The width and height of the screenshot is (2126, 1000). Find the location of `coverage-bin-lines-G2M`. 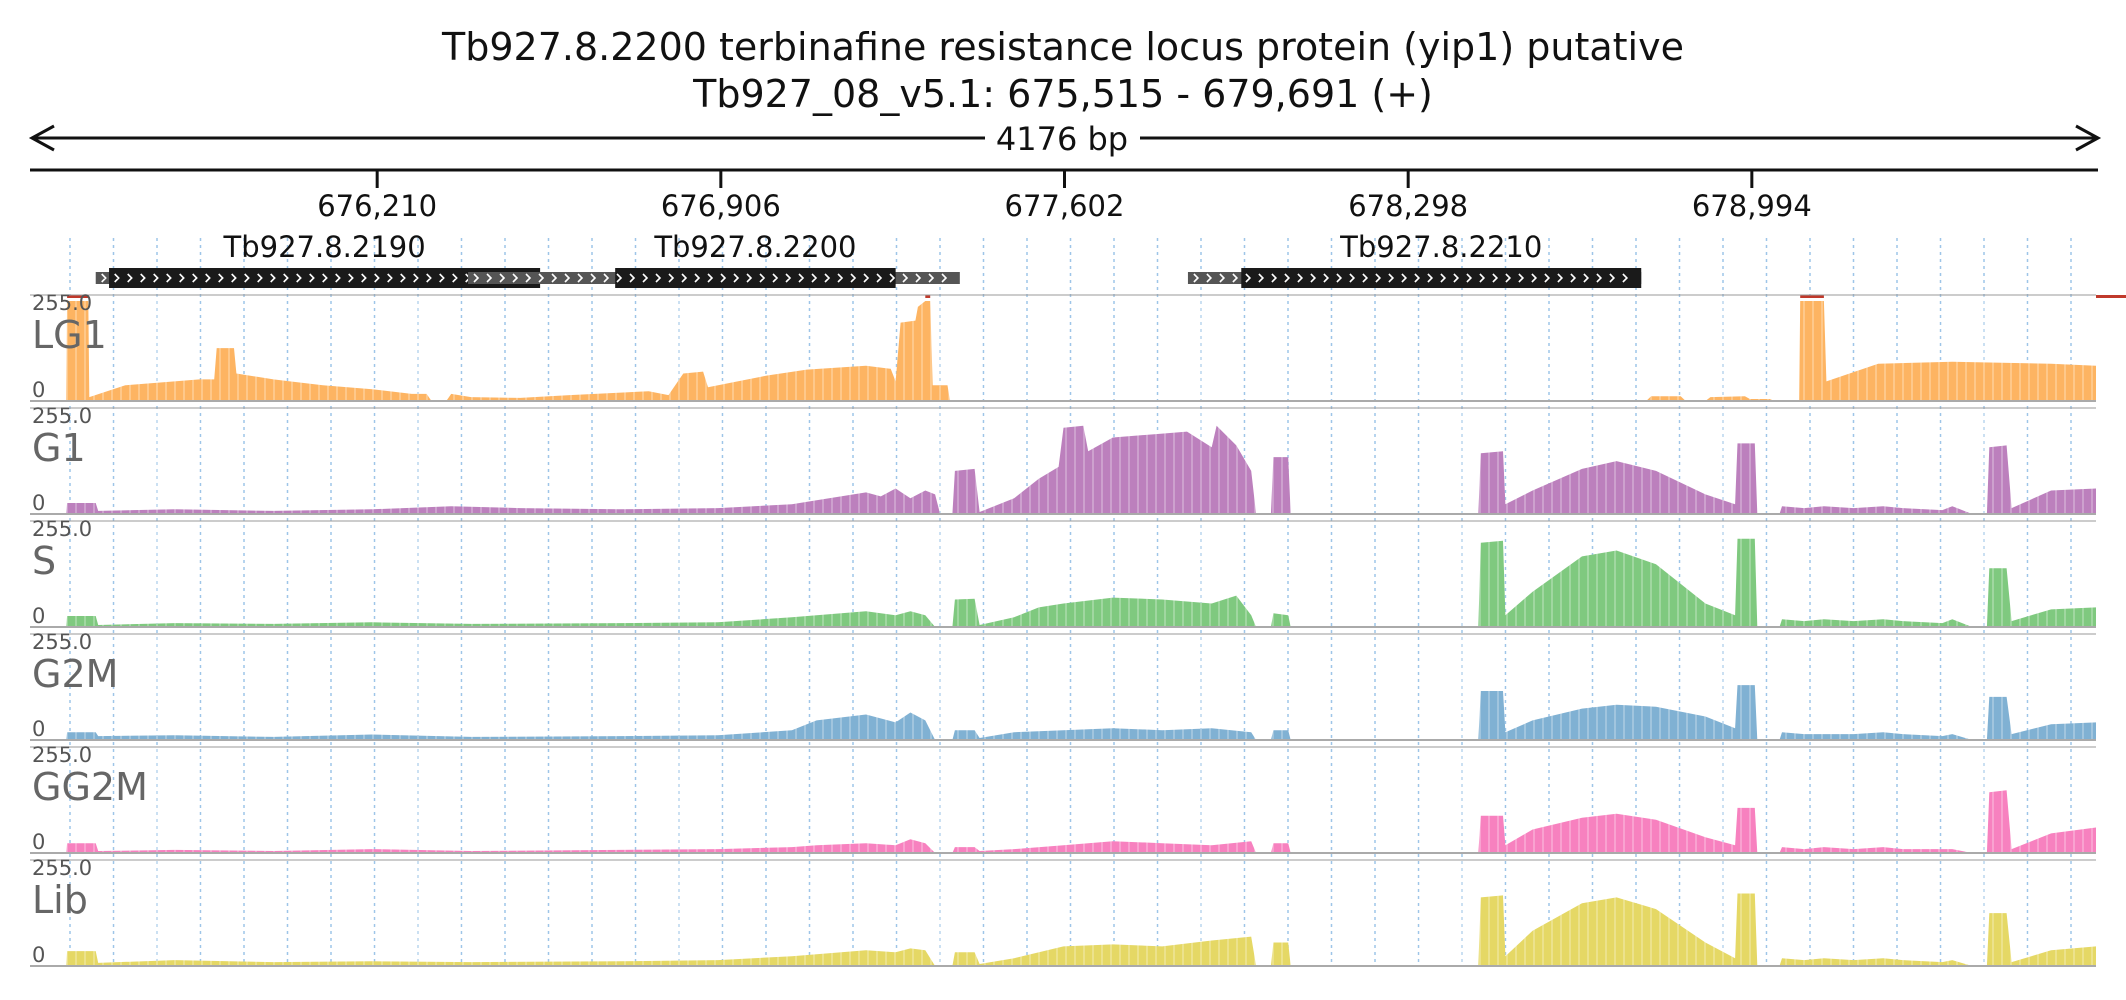

coverage-bin-lines-G2M is located at coordinates (1066, 687).